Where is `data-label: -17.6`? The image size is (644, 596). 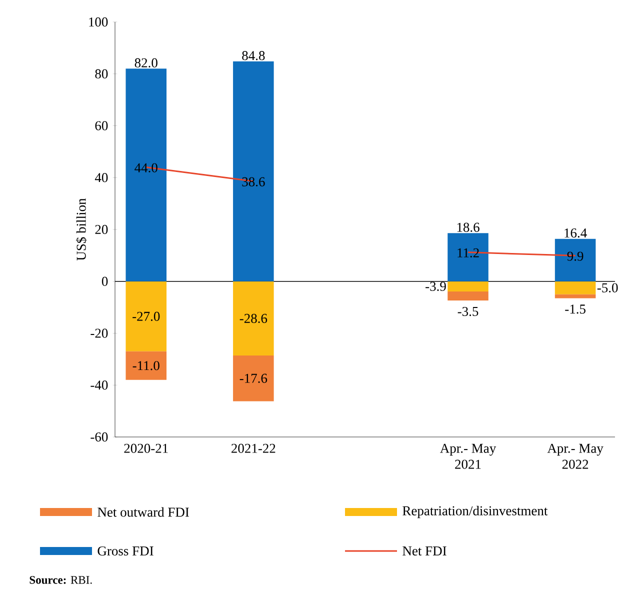
data-label: -17.6 is located at coordinates (254, 378).